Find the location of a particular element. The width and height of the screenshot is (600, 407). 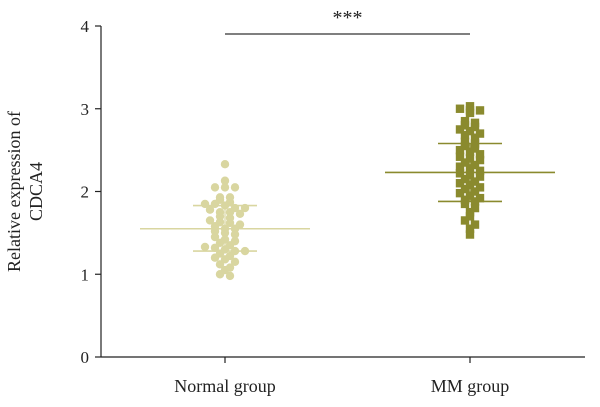

x-category-label: Normal group is located at coordinates (224, 386).